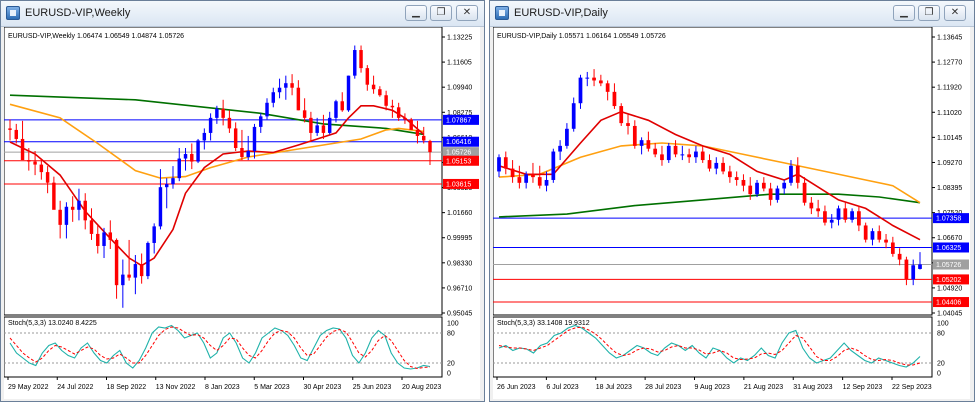 This screenshot has height=402, width=975. Describe the element at coordinates (949, 138) in the screenshot. I see `y-tick-label: 1.10145` at that location.